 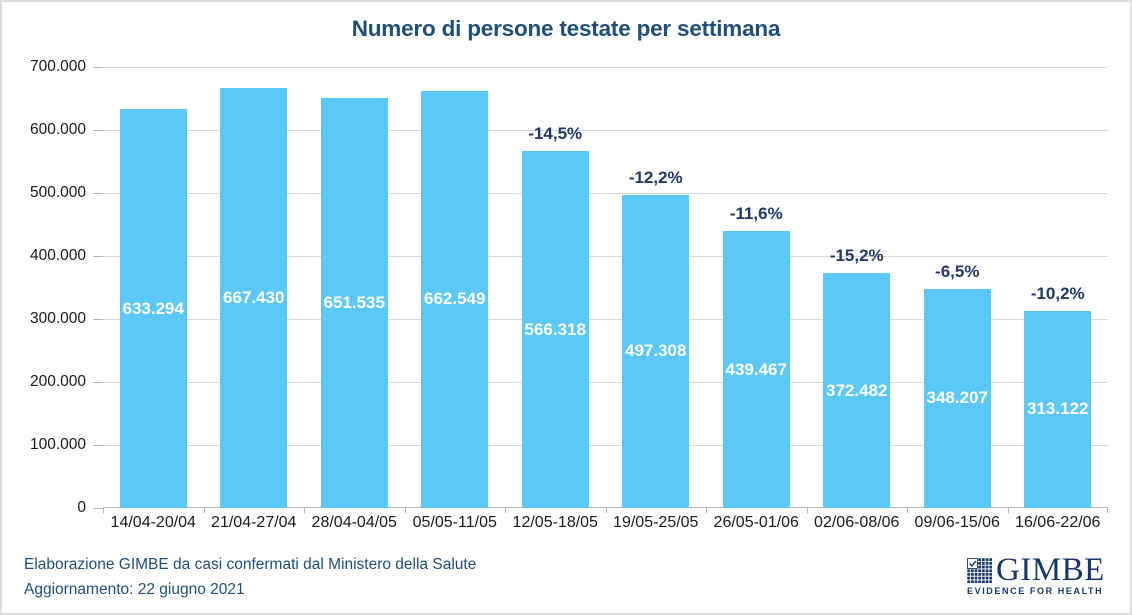 What do you see at coordinates (454, 522) in the screenshot?
I see `x-axis-category-label: 05/05-11/05` at bounding box center [454, 522].